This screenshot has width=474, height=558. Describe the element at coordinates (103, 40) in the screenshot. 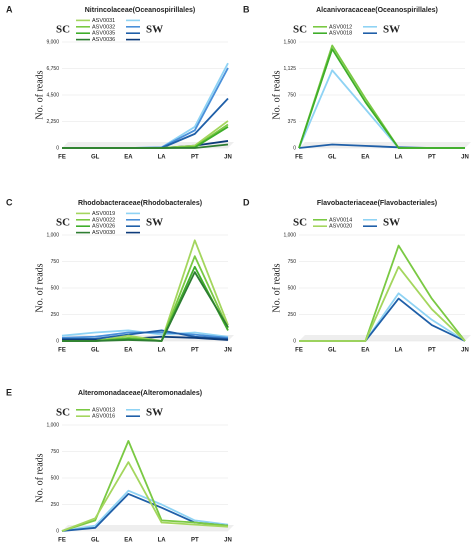

I see `legend-label: ASV0036` at that location.